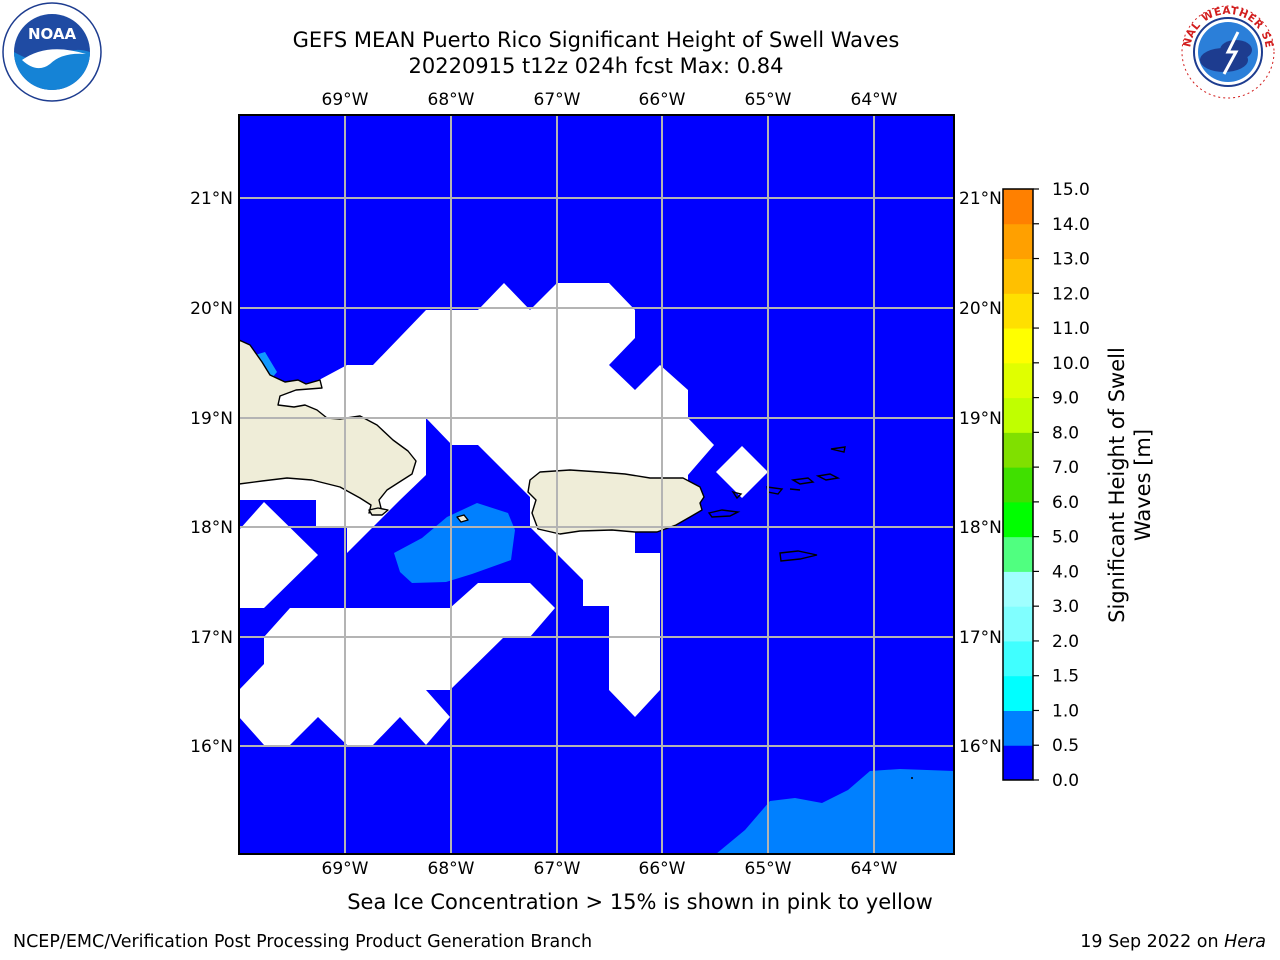  Describe the element at coordinates (737, 495) in the screenshot. I see `culebra-island` at that location.